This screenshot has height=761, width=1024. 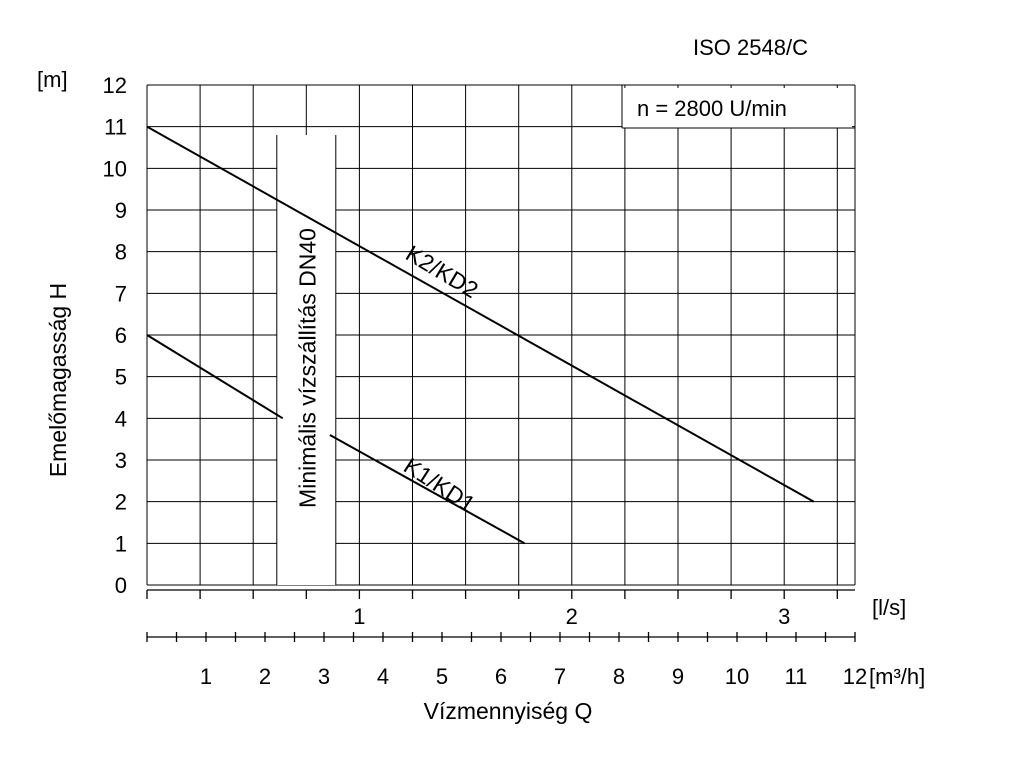 What do you see at coordinates (678, 676) in the screenshot?
I see `x-tick-label-m3h: 9` at bounding box center [678, 676].